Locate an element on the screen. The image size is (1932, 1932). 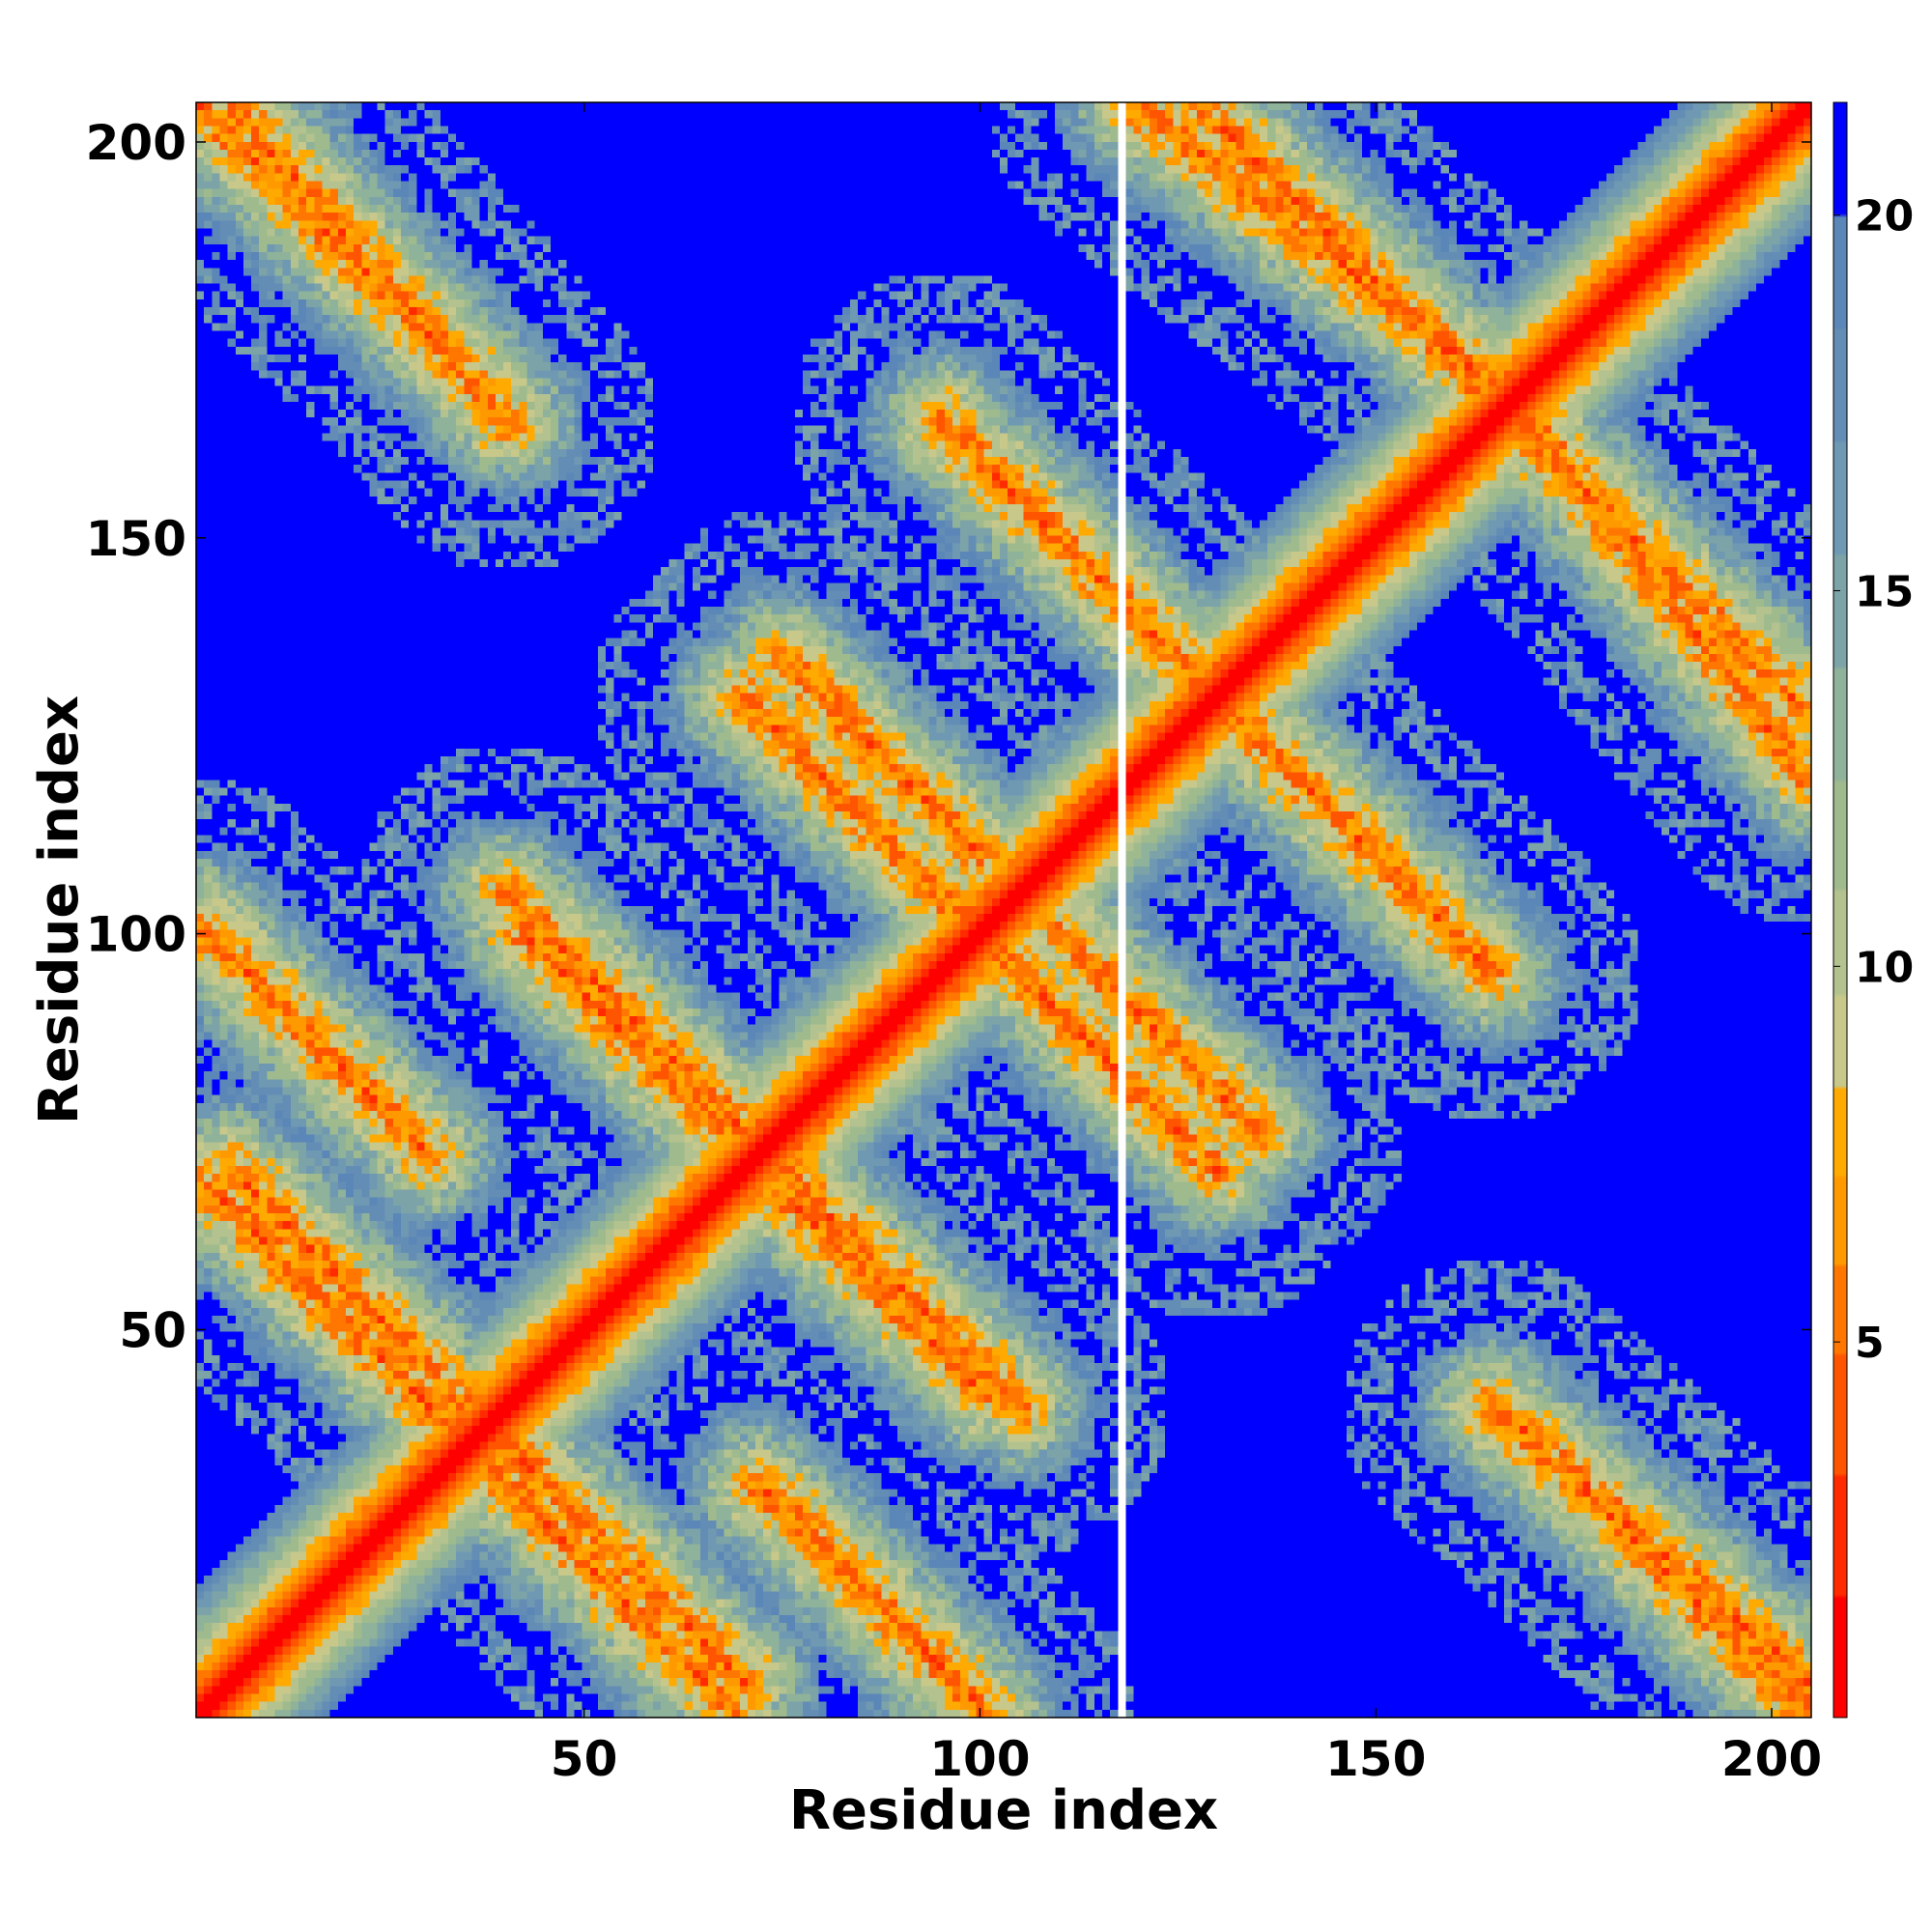
colorbar-tick-label: 15 is located at coordinates (1884, 591).